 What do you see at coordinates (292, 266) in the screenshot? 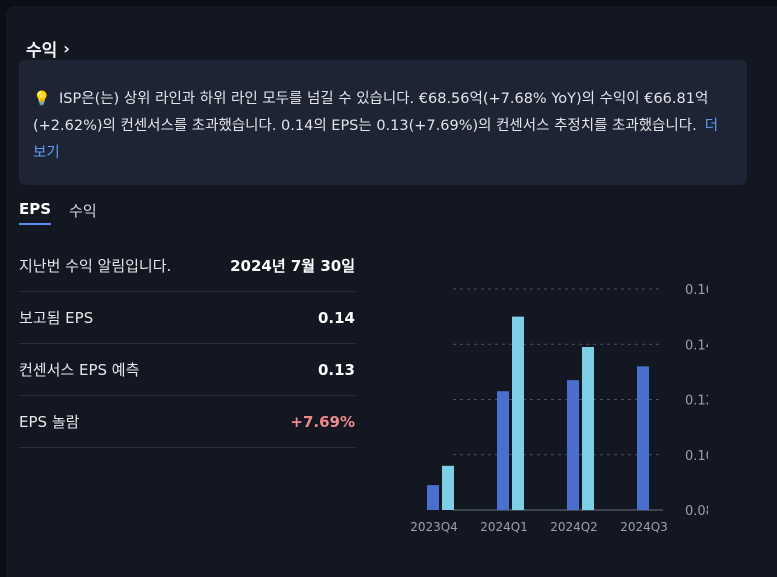
I see `row-value: 2024년 7월 30일` at bounding box center [292, 266].